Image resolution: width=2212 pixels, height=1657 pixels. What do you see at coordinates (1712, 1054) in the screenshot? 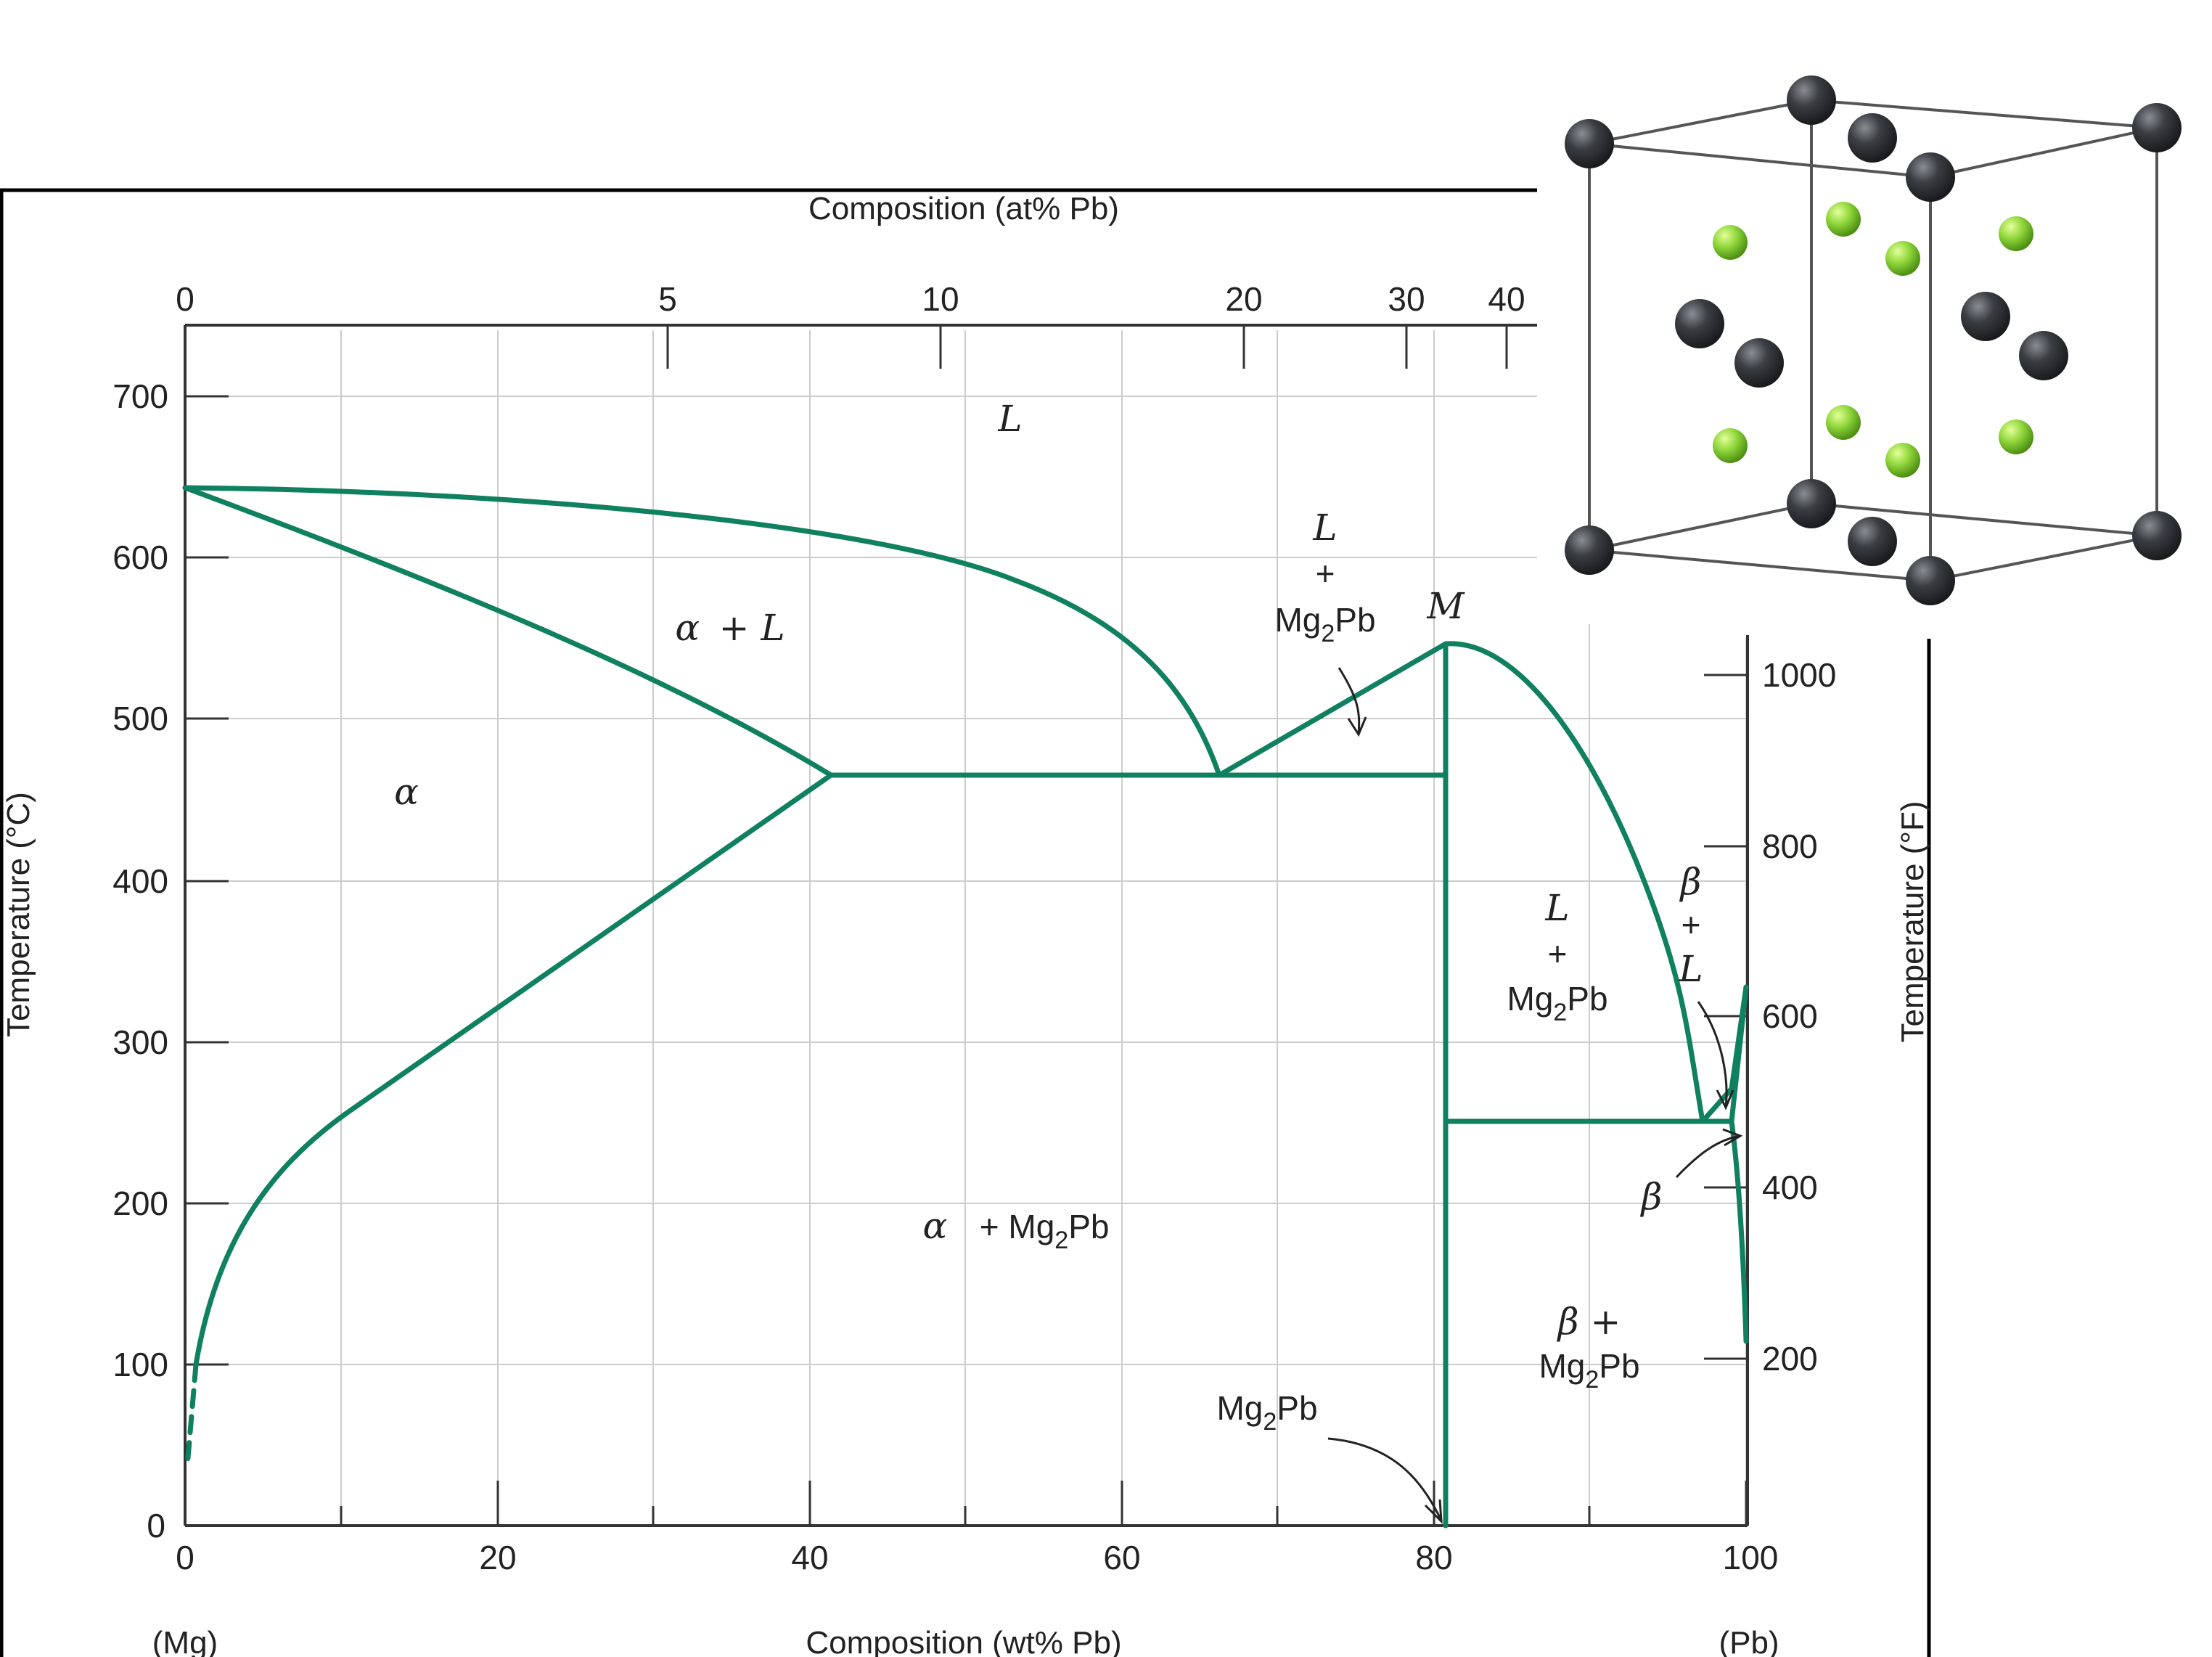
I see `pointer-beta-plus-l` at bounding box center [1712, 1054].